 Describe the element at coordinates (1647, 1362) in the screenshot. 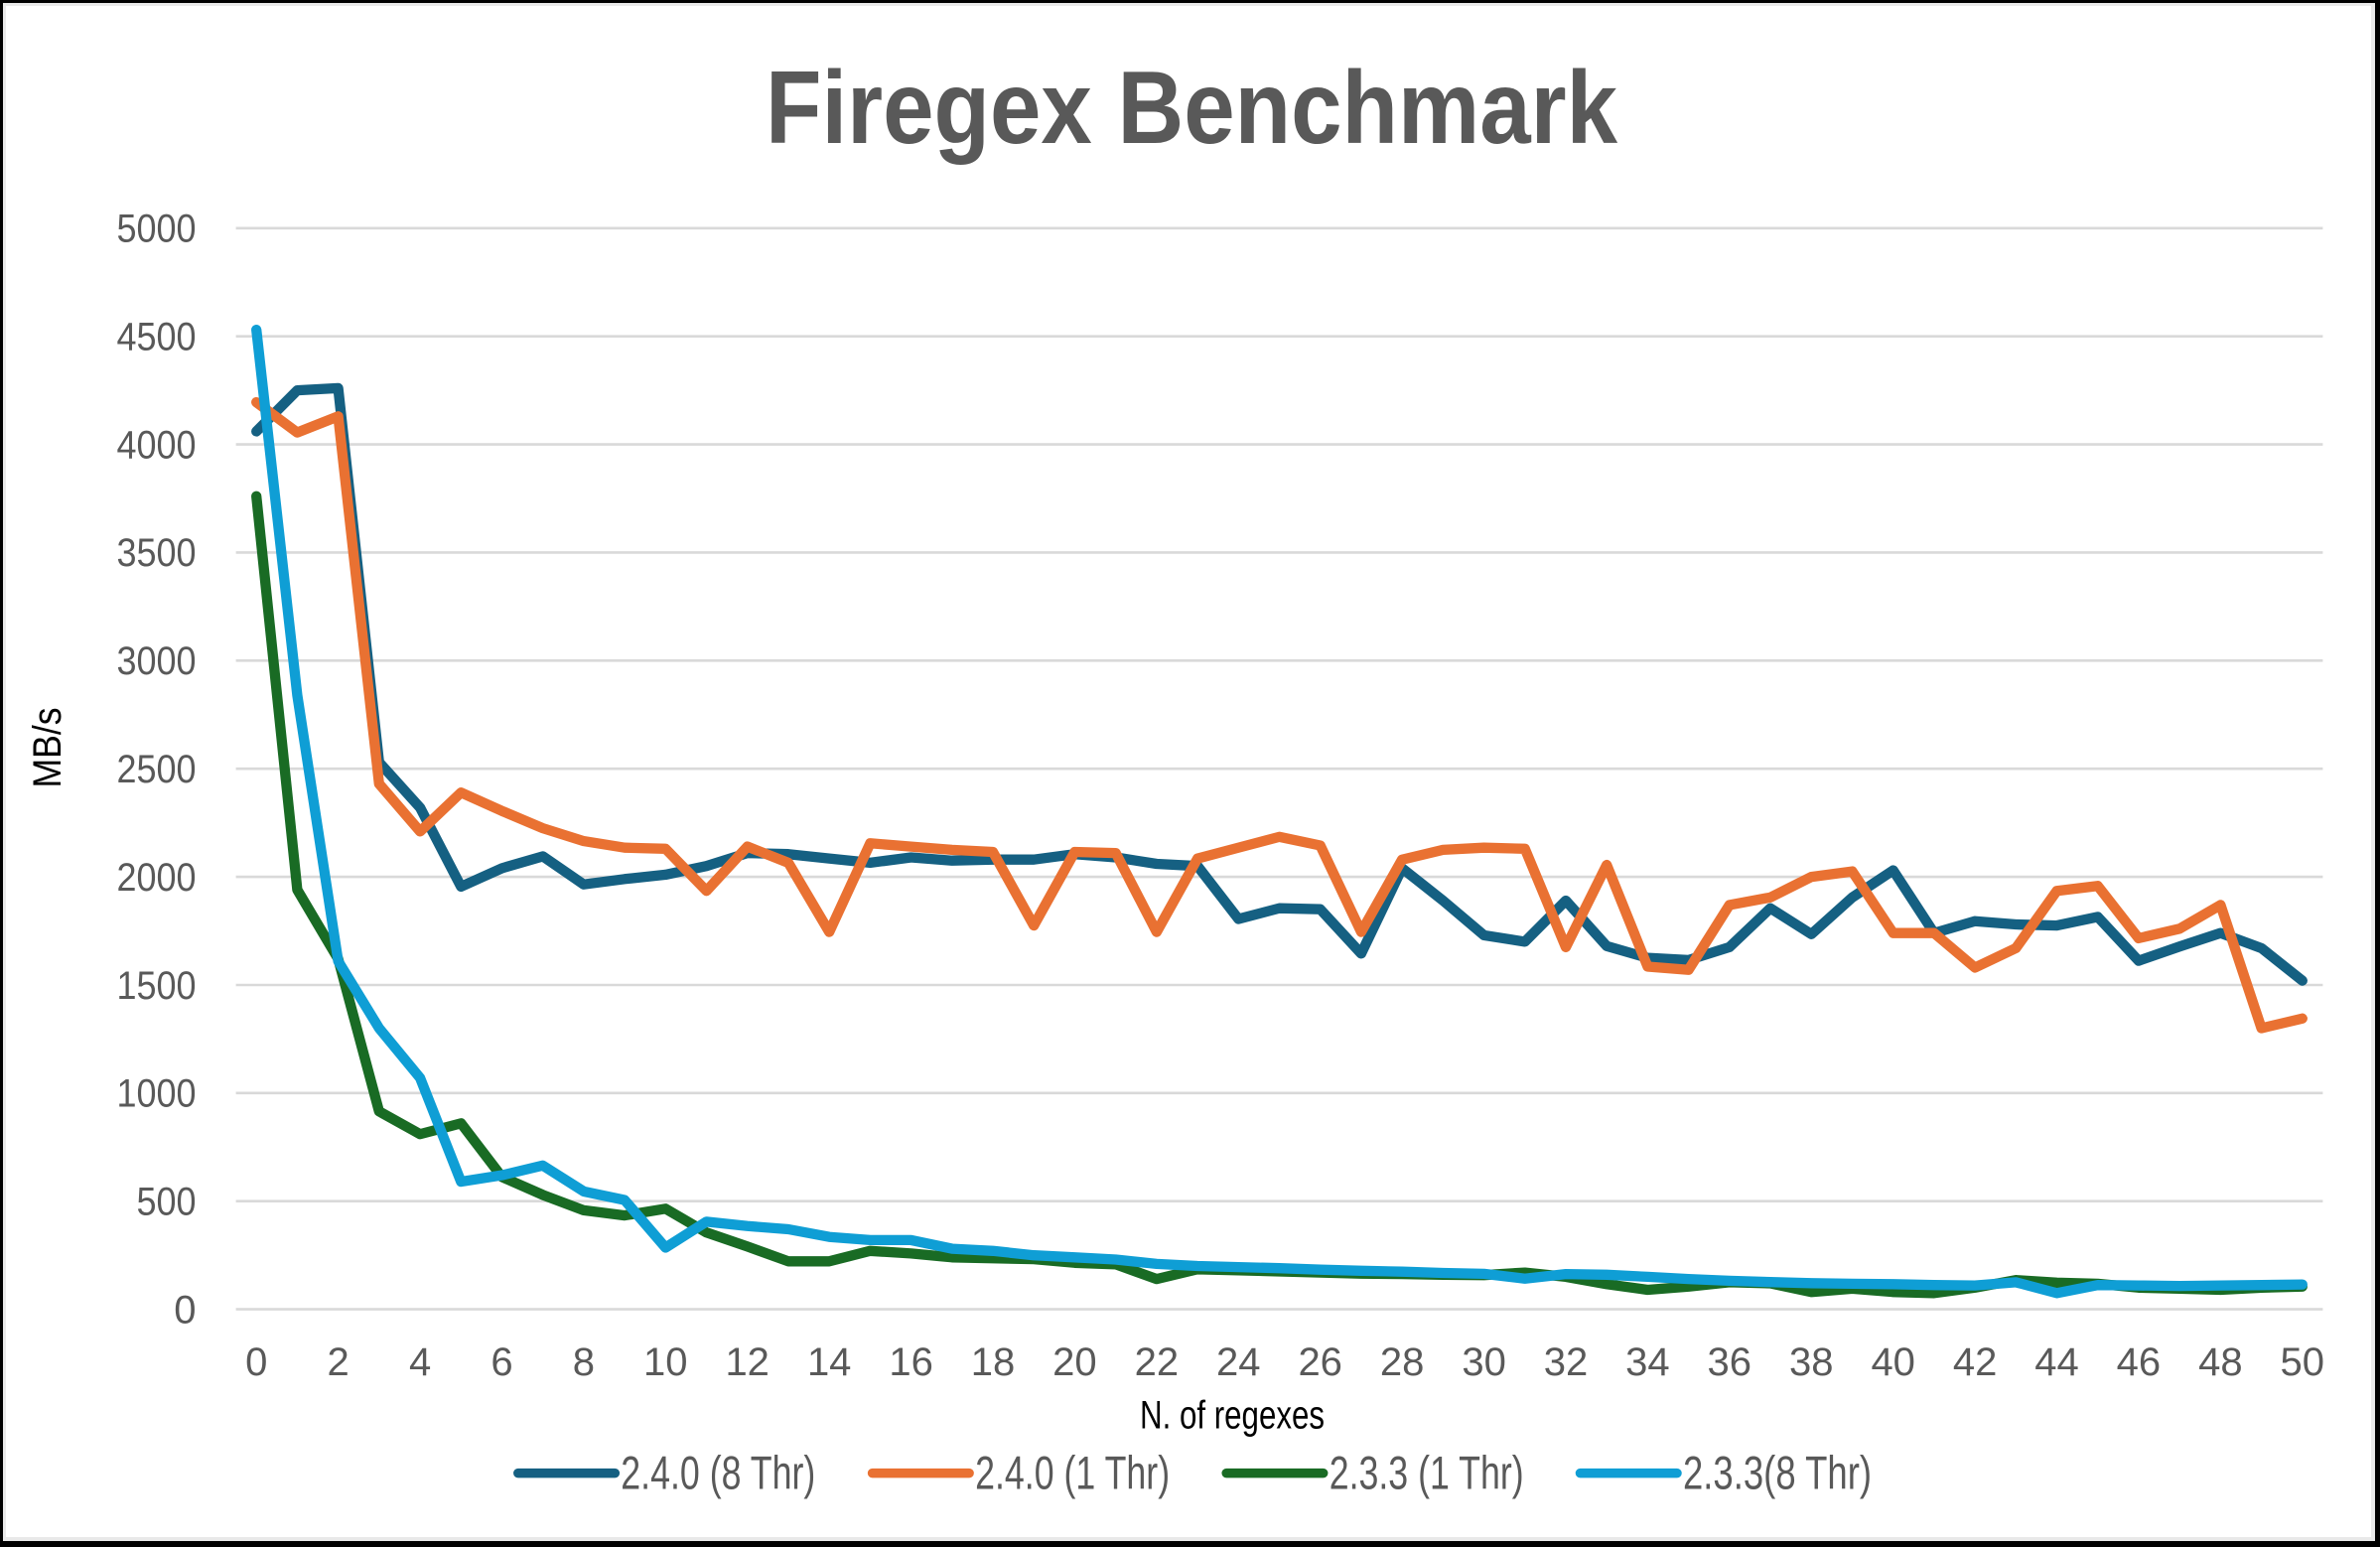

I see `svg-text: 34` at that location.